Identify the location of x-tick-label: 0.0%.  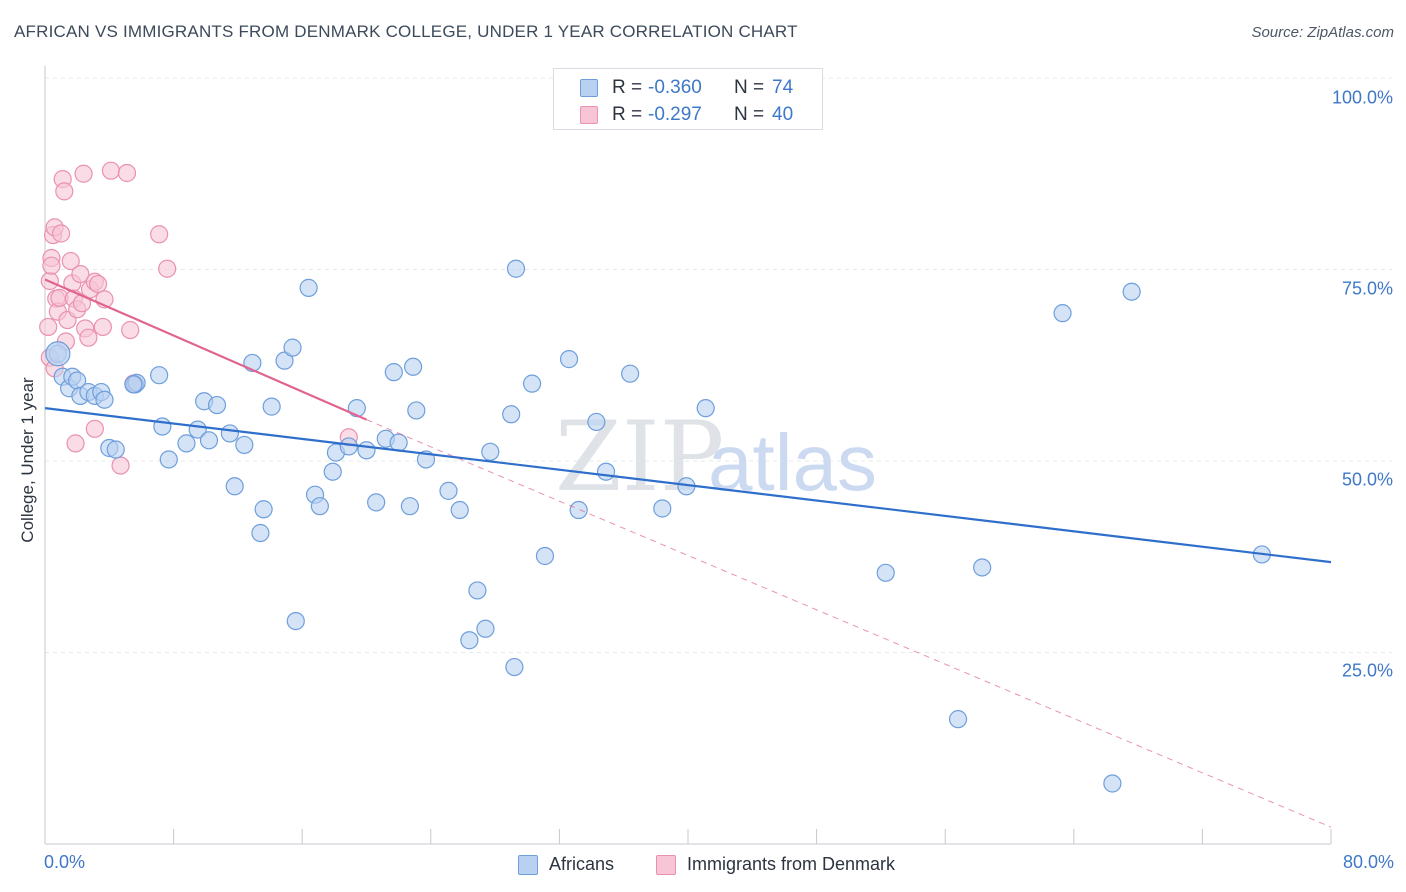
(65, 862).